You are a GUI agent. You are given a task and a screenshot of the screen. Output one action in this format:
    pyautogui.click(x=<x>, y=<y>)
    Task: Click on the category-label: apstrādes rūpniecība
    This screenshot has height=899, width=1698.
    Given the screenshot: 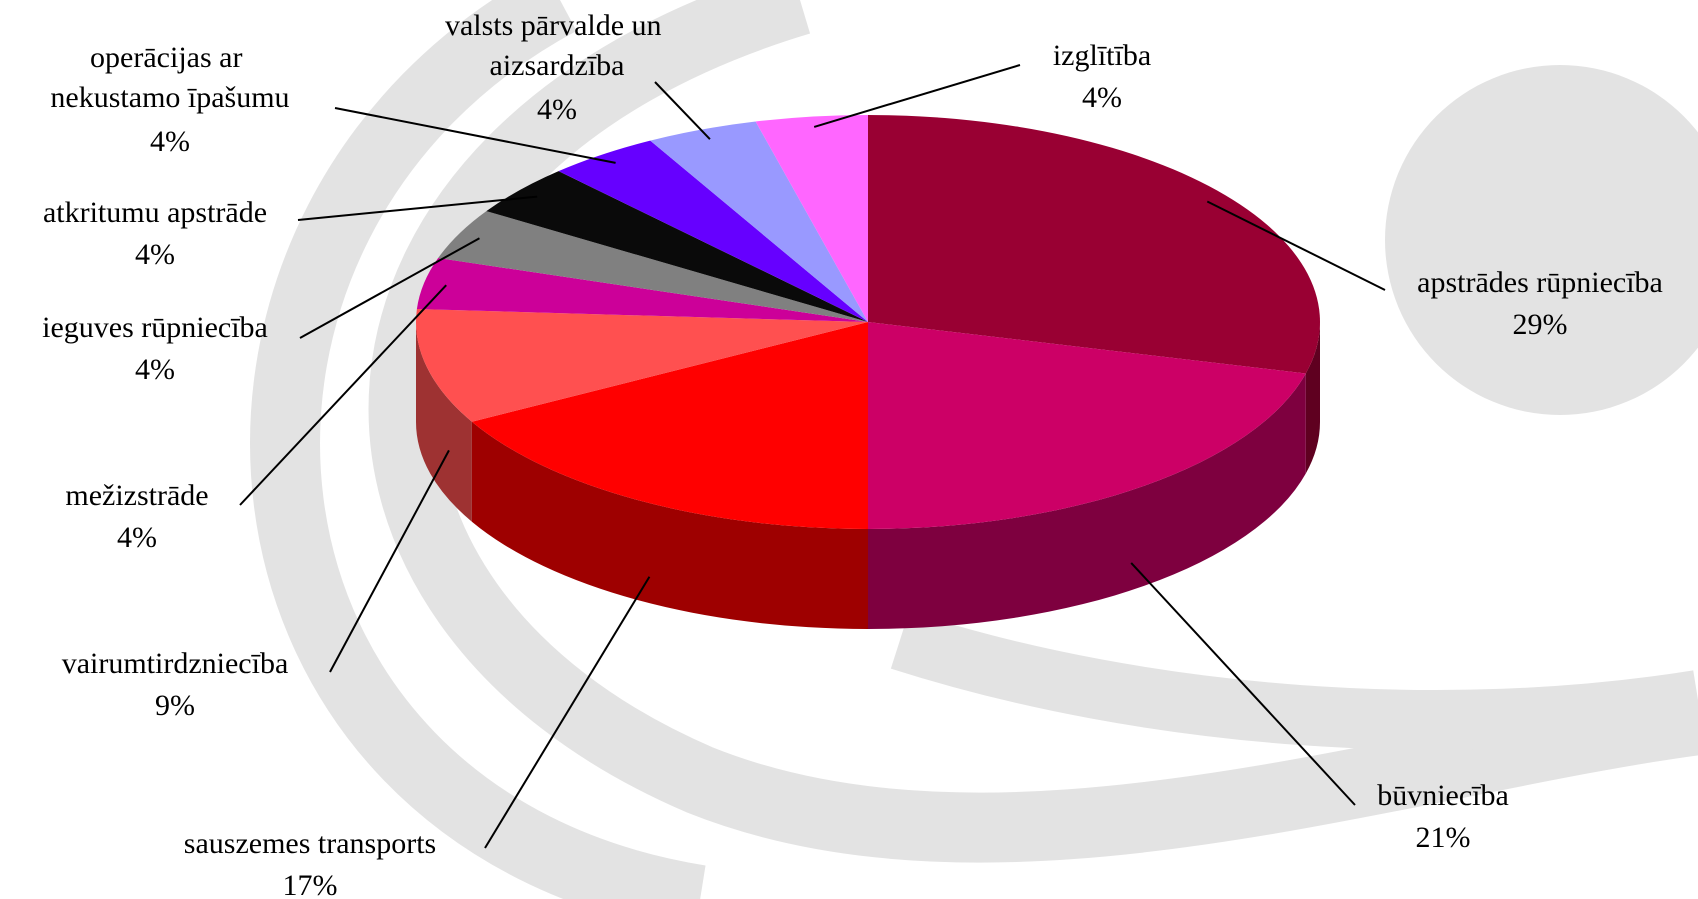 What is the action you would take?
    pyautogui.click(x=1540, y=282)
    